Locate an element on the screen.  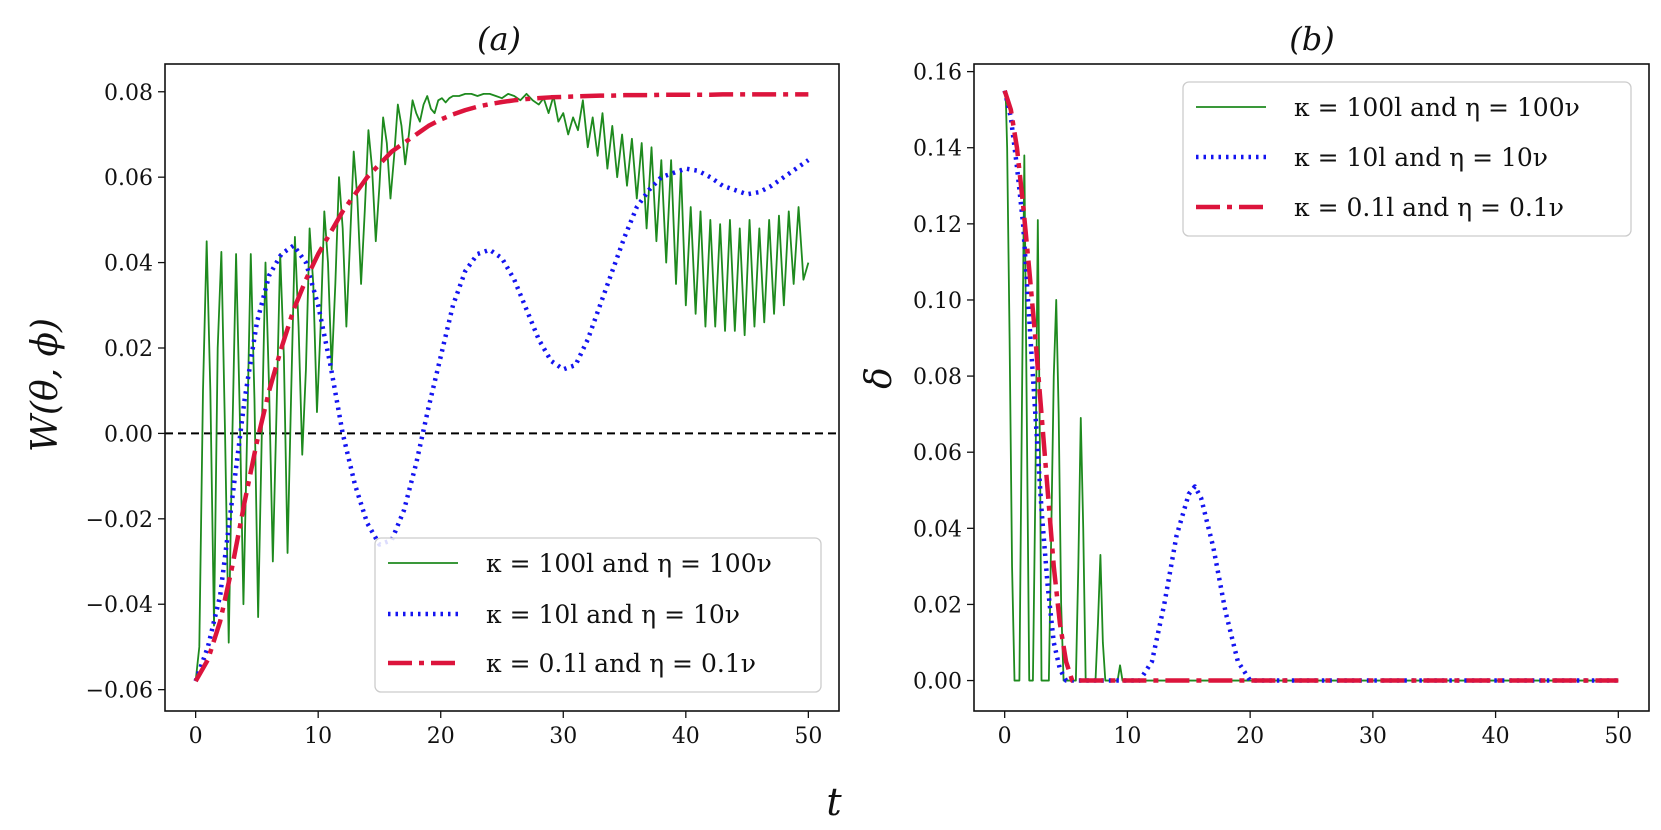
panel-a-legend-label-1: κ = 10l and η = 10ν is located at coordinates (613, 614).